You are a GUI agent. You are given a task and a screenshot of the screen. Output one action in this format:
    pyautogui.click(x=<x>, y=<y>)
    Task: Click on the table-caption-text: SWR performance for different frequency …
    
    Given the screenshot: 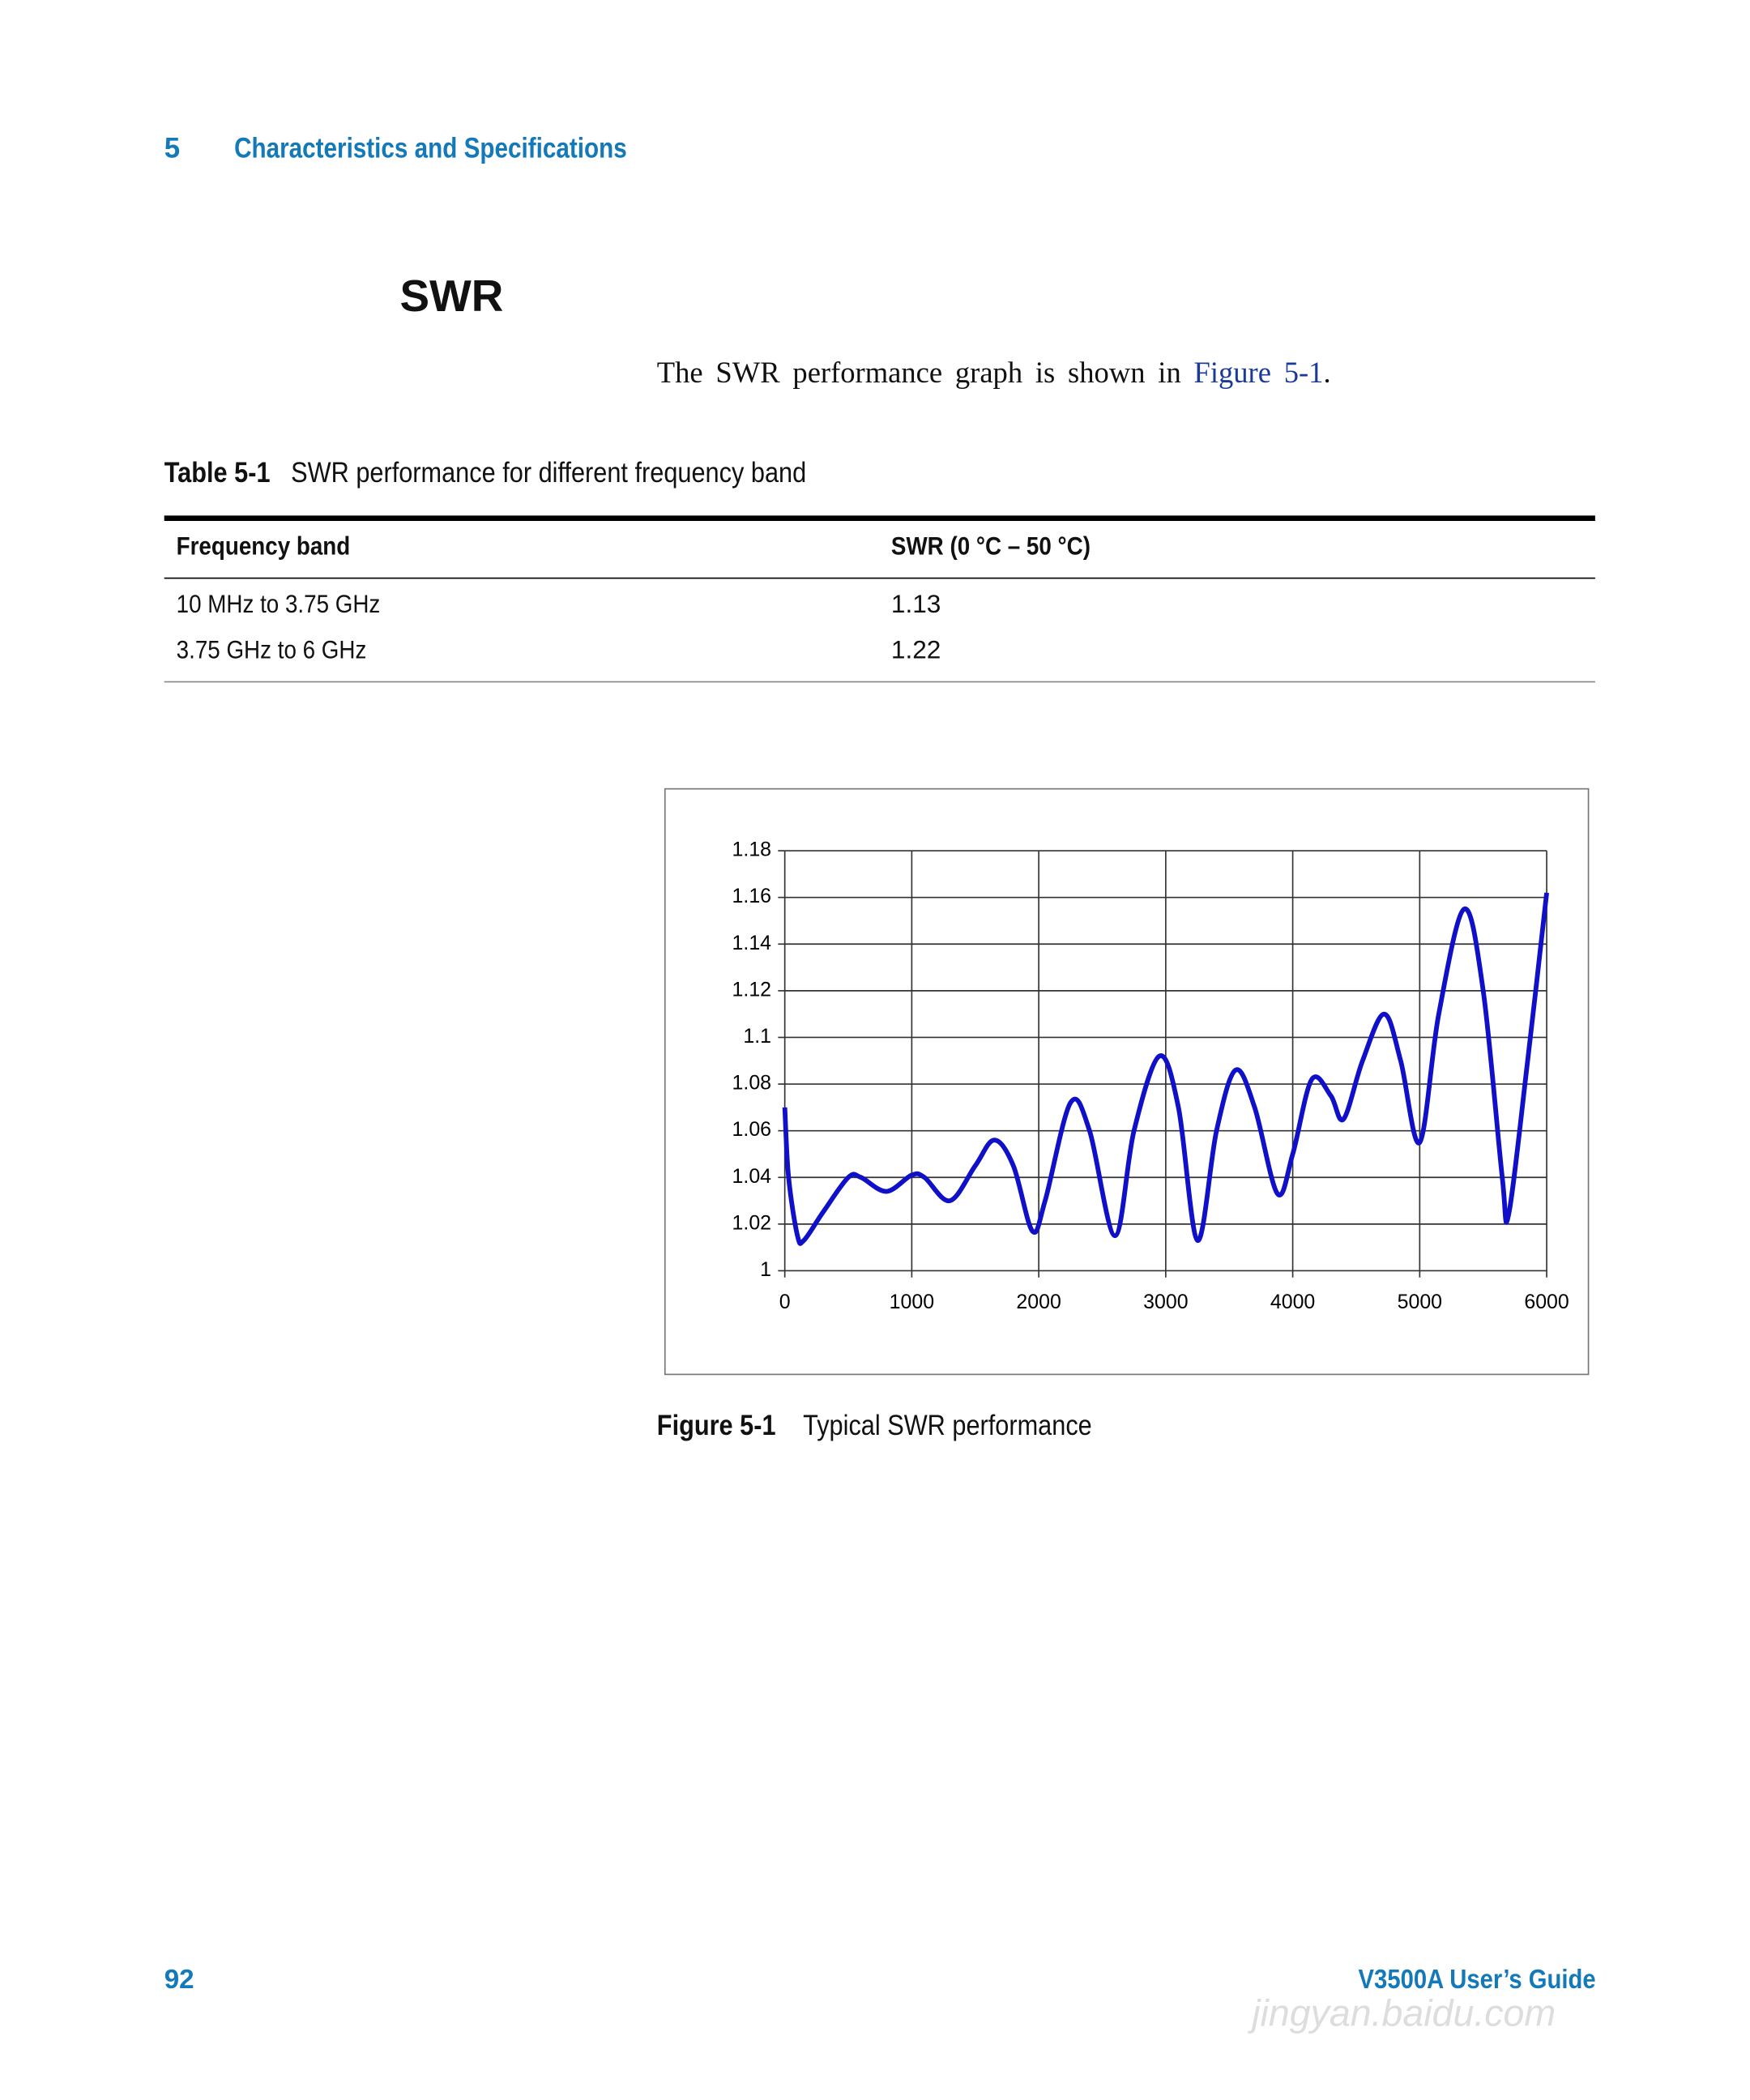 What is the action you would take?
    pyautogui.click(x=549, y=473)
    